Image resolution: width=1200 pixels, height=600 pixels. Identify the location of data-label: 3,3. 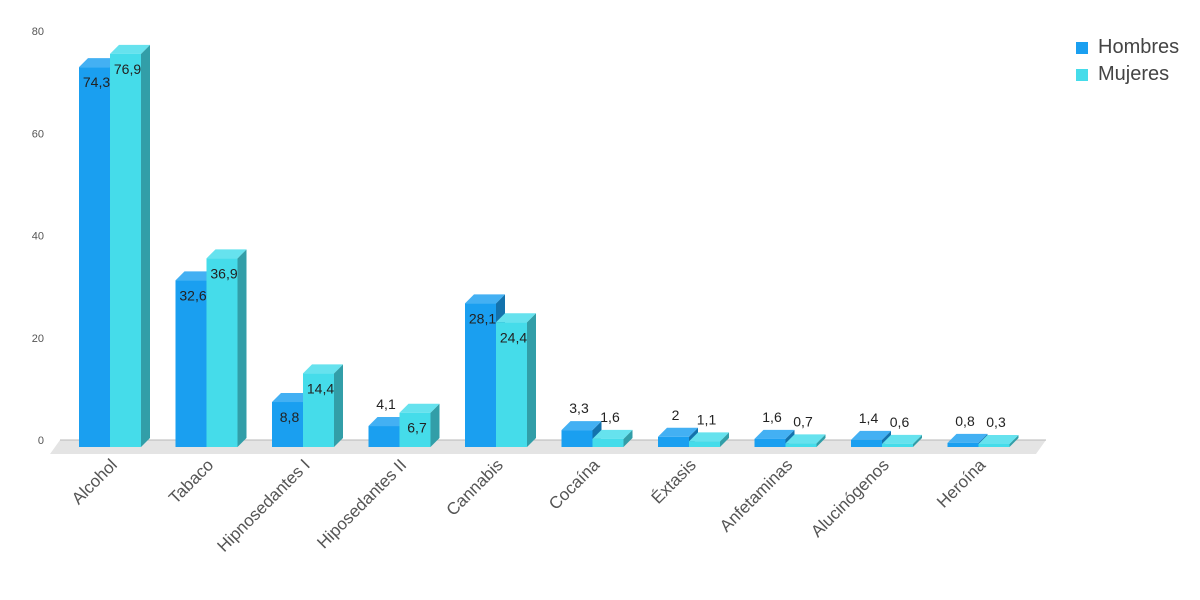
(579, 408).